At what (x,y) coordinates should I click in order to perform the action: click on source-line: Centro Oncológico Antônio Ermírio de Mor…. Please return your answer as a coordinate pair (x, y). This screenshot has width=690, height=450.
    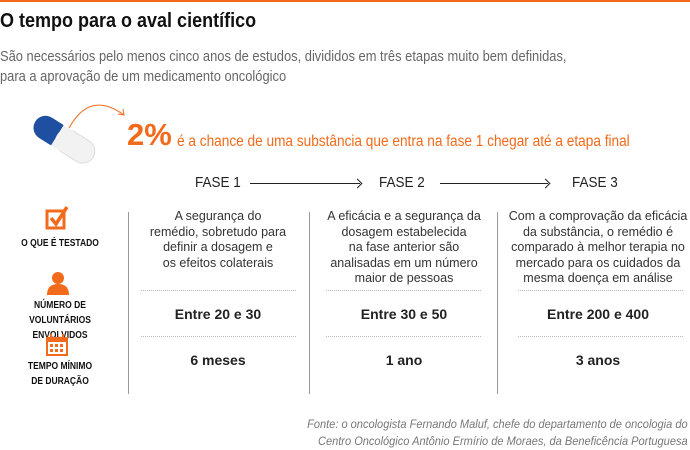
    Looking at the image, I should click on (503, 441).